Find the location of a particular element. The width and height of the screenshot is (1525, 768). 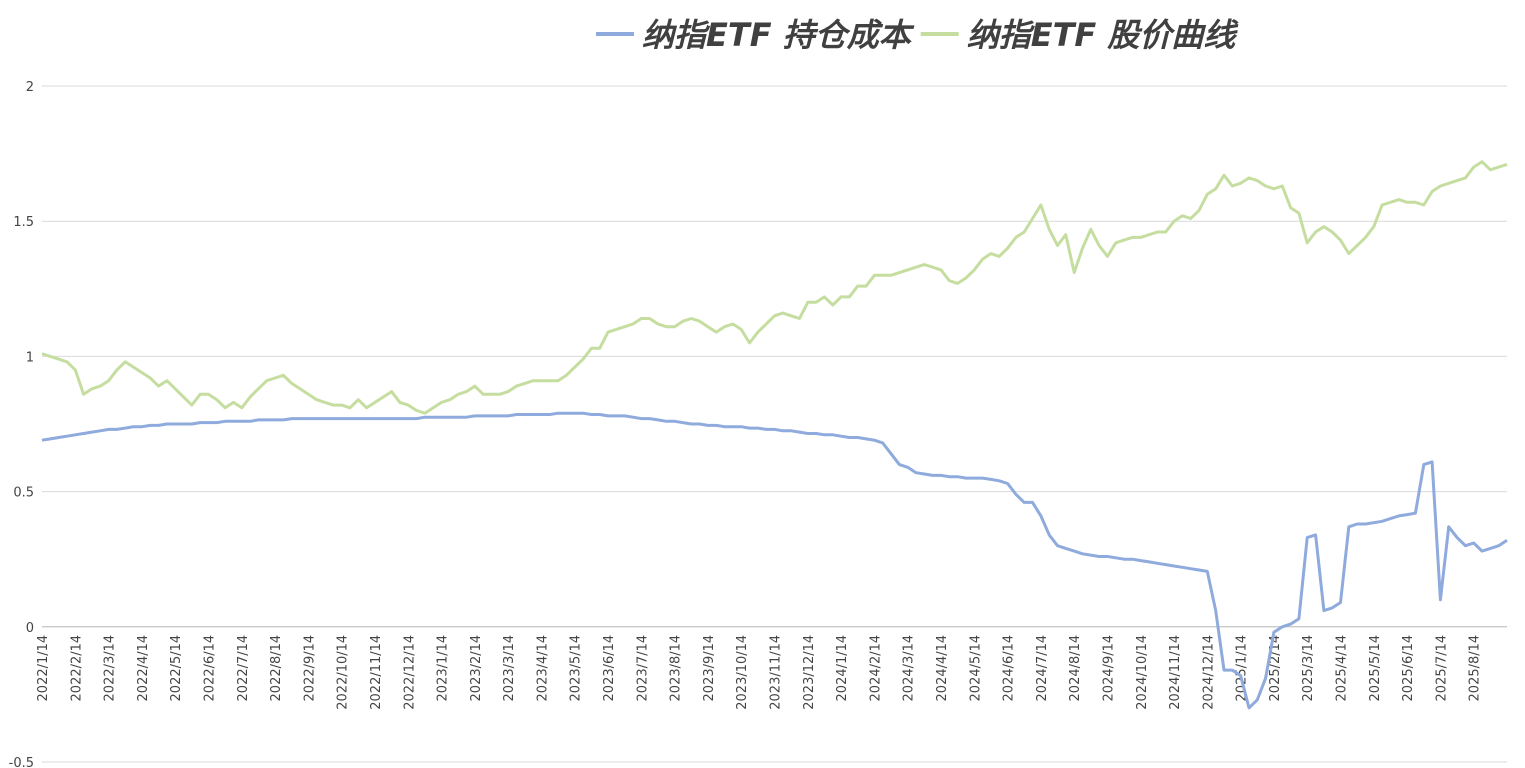

x-tick-label: 2023/5/14 is located at coordinates (576, 668).